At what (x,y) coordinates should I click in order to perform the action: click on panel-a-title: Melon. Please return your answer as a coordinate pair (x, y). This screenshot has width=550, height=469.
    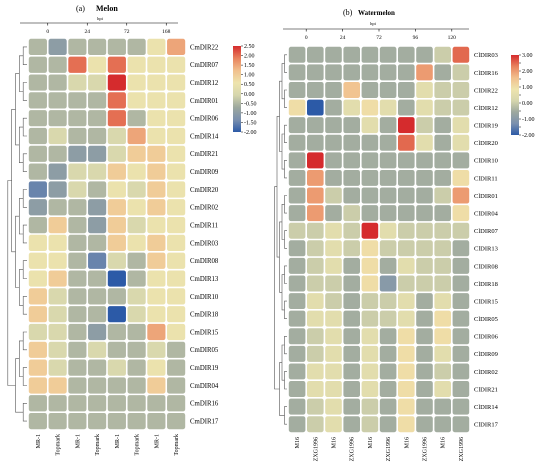
    Looking at the image, I should click on (107, 8).